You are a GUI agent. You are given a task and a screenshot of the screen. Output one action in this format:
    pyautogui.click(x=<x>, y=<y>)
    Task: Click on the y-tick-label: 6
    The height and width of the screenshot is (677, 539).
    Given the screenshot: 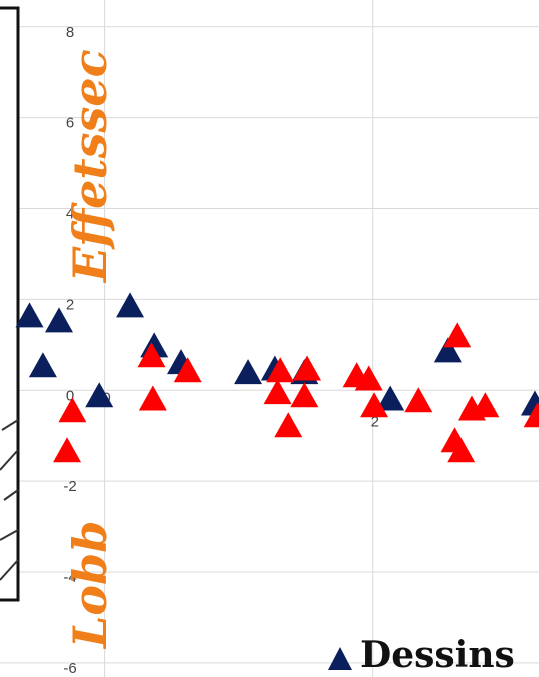 What is the action you would take?
    pyautogui.click(x=70, y=123)
    